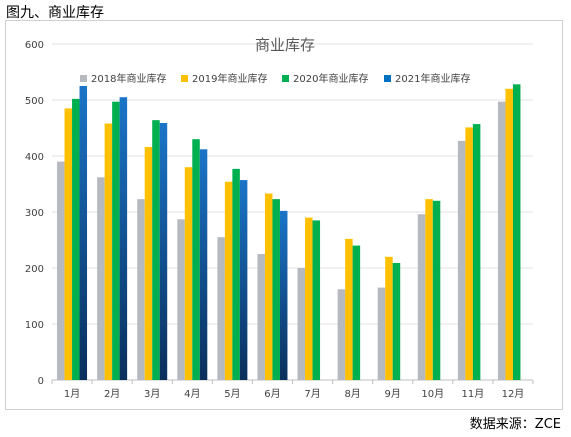  Describe the element at coordinates (112, 394) in the screenshot. I see `x-tick-label: 2月` at that location.